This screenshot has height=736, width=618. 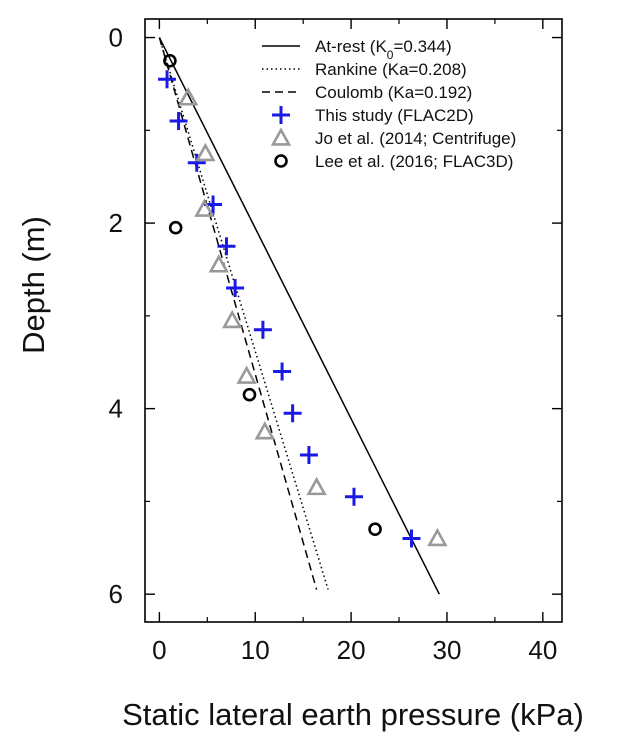 I want to click on legend-label: At-rest (K0=0.344), so click(x=383, y=49).